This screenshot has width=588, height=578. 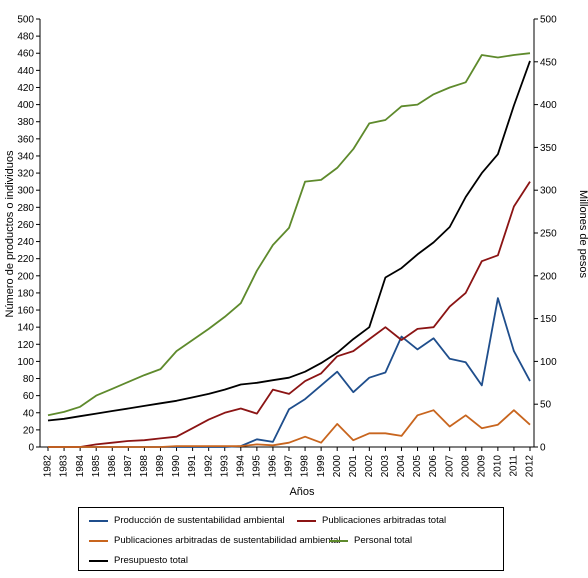 I want to click on left-tick-label: 380, so click(x=25, y=122).